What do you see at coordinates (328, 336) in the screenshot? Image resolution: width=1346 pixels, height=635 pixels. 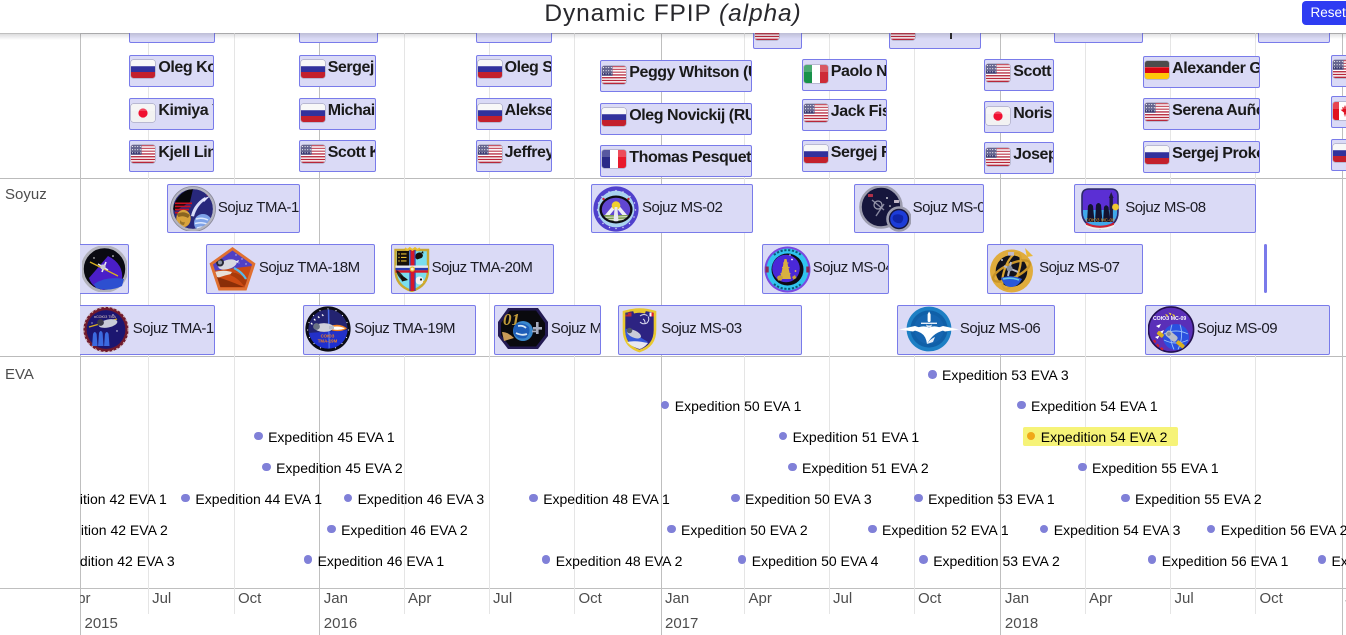 I see `svg-text: СОЮЗ` at bounding box center [328, 336].